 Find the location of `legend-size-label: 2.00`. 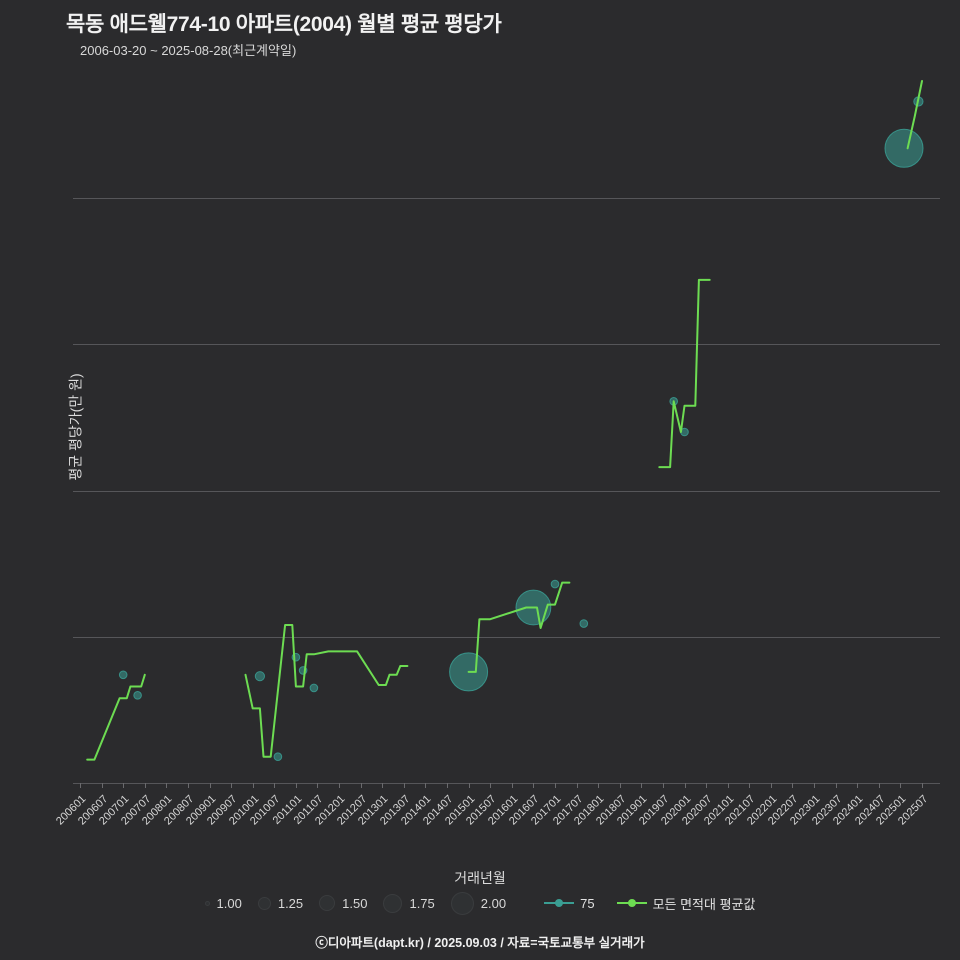

legend-size-label: 2.00 is located at coordinates (493, 903).